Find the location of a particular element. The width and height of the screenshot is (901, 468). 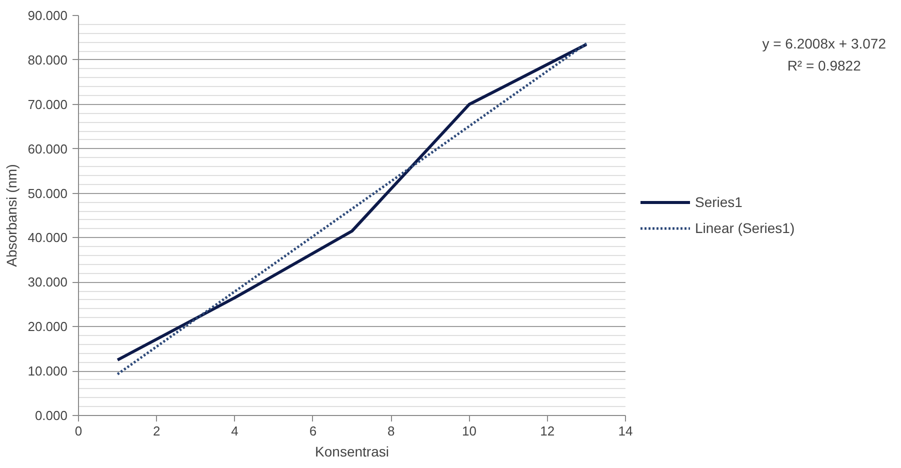

x-tick-label: 2 is located at coordinates (156, 431).